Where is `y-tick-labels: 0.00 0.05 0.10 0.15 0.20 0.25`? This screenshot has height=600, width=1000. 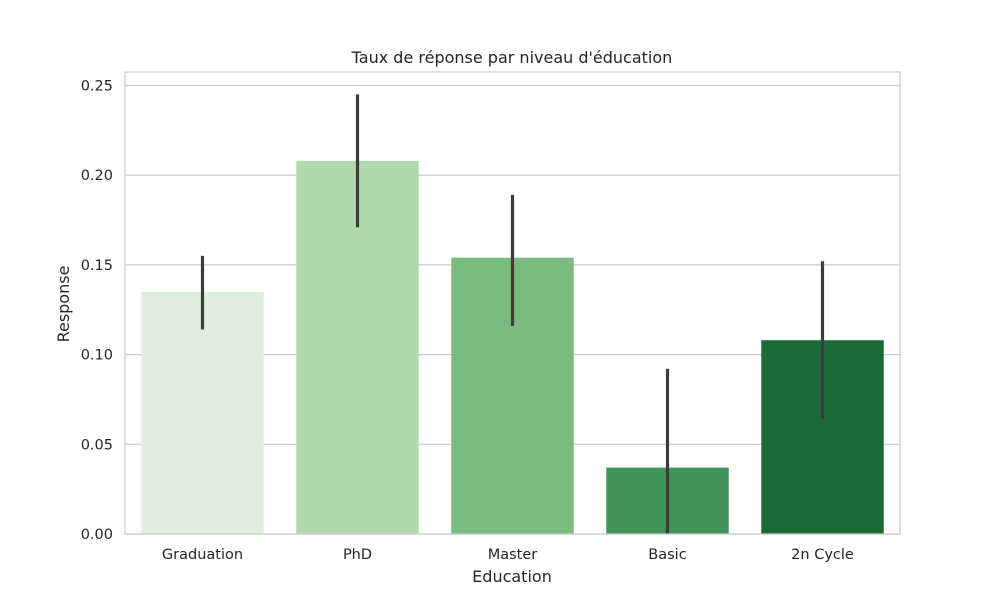 y-tick-labels: 0.00 0.05 0.10 0.15 0.20 0.25 is located at coordinates (97, 310).